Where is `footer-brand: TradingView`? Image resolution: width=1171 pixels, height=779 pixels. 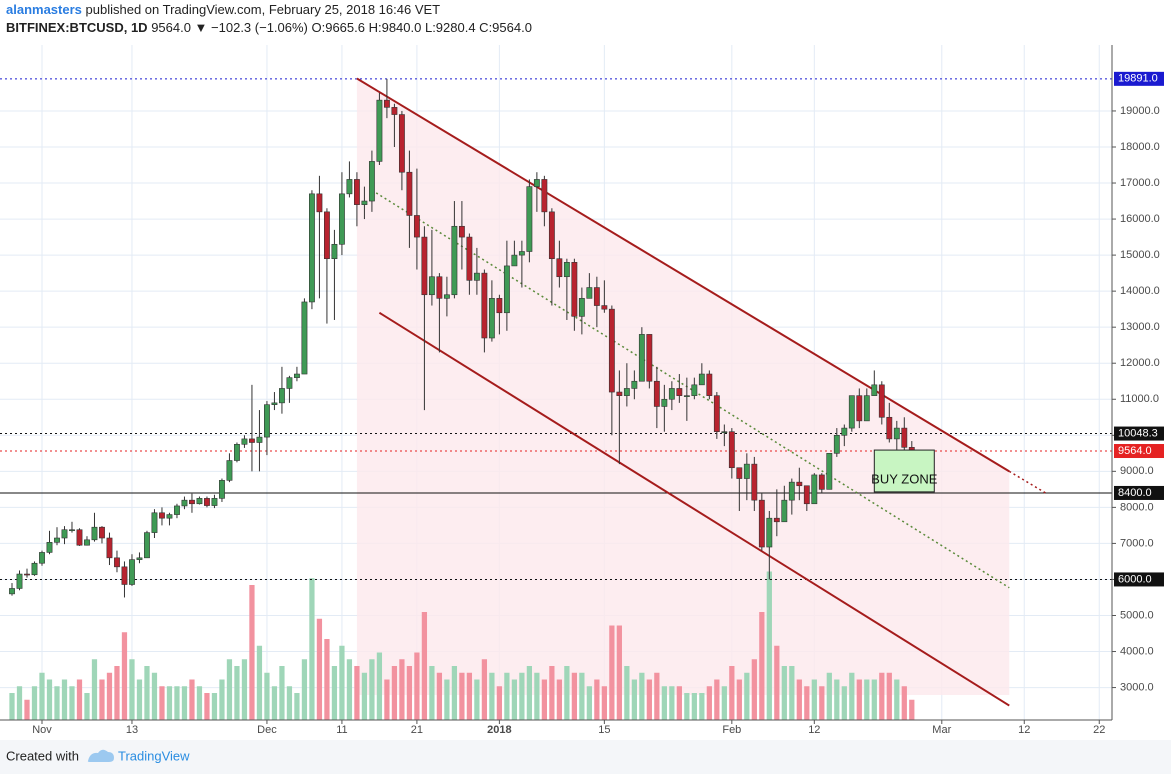
footer-brand: TradingView is located at coordinates (154, 755).